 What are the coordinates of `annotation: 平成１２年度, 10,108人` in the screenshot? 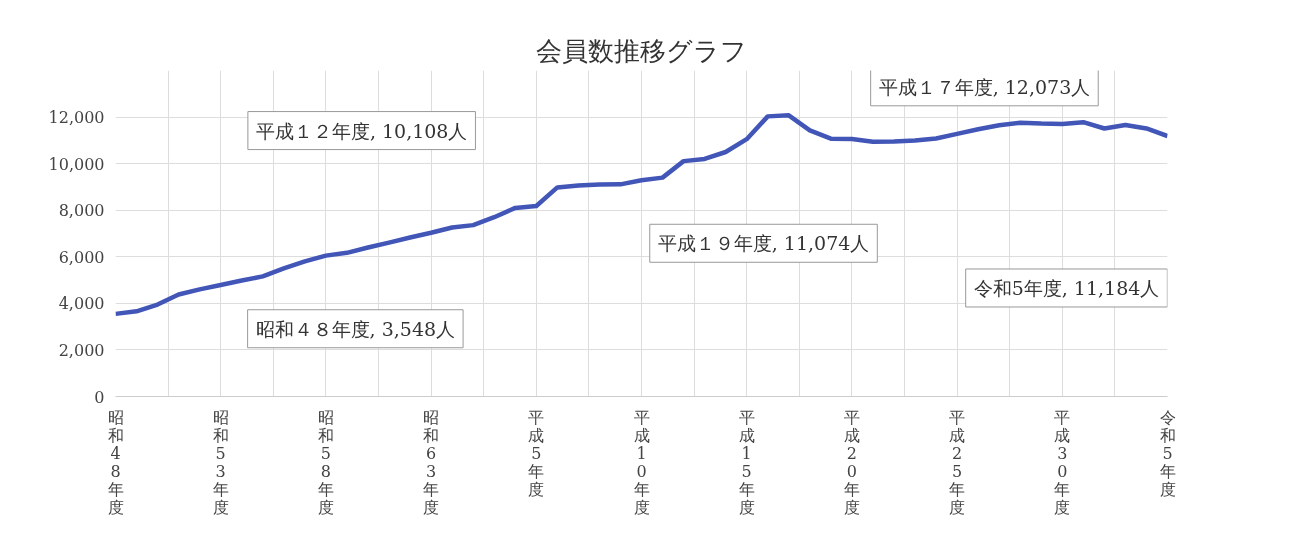 It's located at (361, 130).